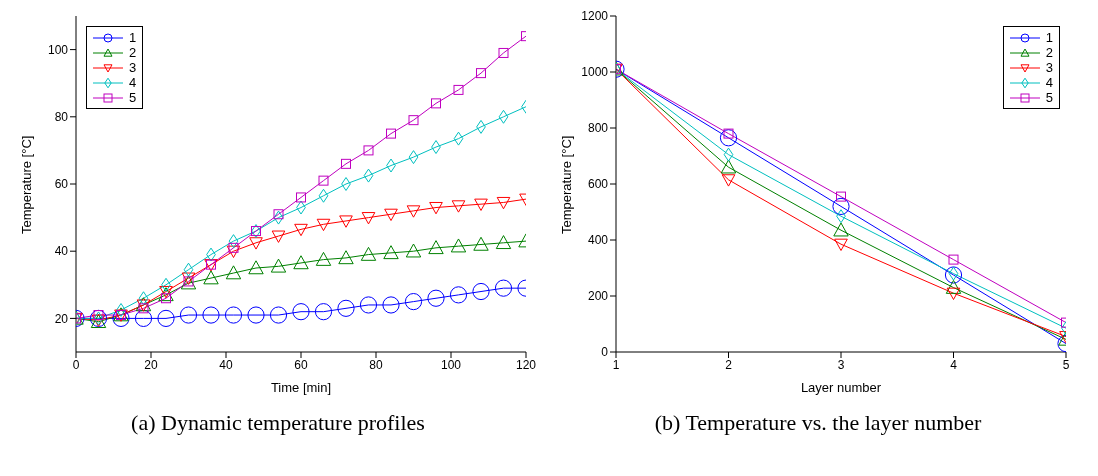  I want to click on x-tick-label: 5, so click(1066, 364).